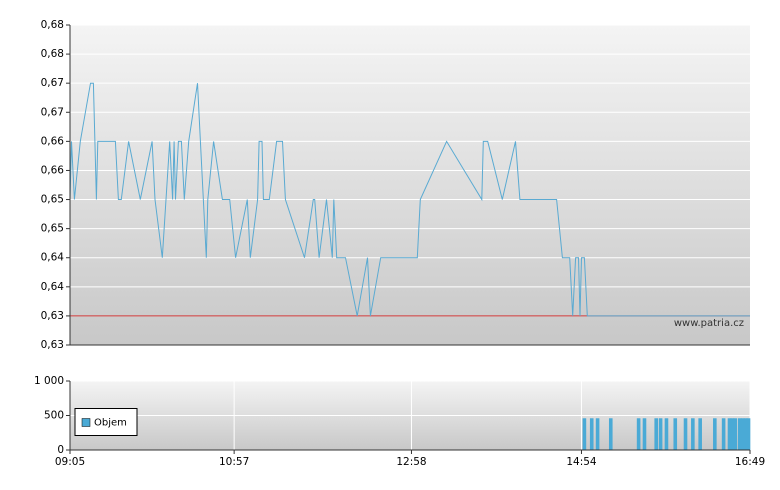 This screenshot has width=780, height=490. I want to click on y-tick-label: 0, so click(60, 450).